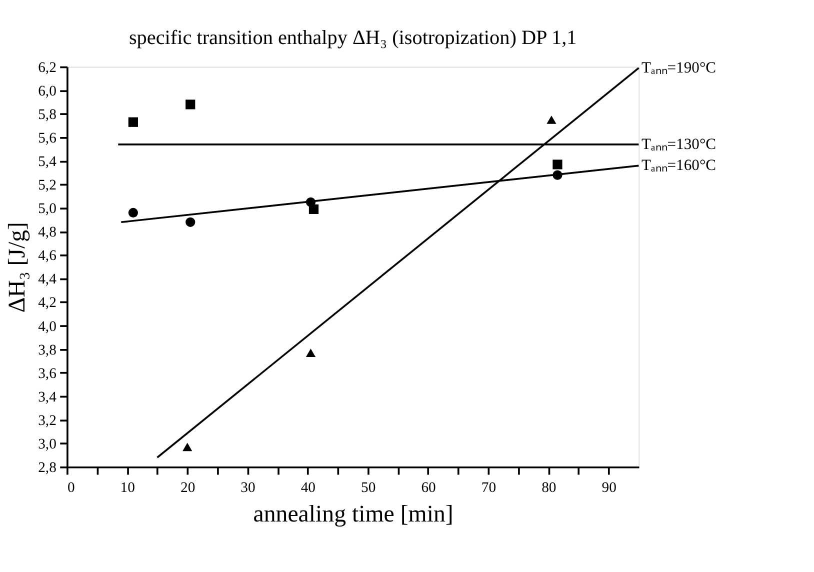 The width and height of the screenshot is (814, 572). What do you see at coordinates (678, 165) in the screenshot?
I see `series-label: Tₐₙₙ=160°C` at bounding box center [678, 165].